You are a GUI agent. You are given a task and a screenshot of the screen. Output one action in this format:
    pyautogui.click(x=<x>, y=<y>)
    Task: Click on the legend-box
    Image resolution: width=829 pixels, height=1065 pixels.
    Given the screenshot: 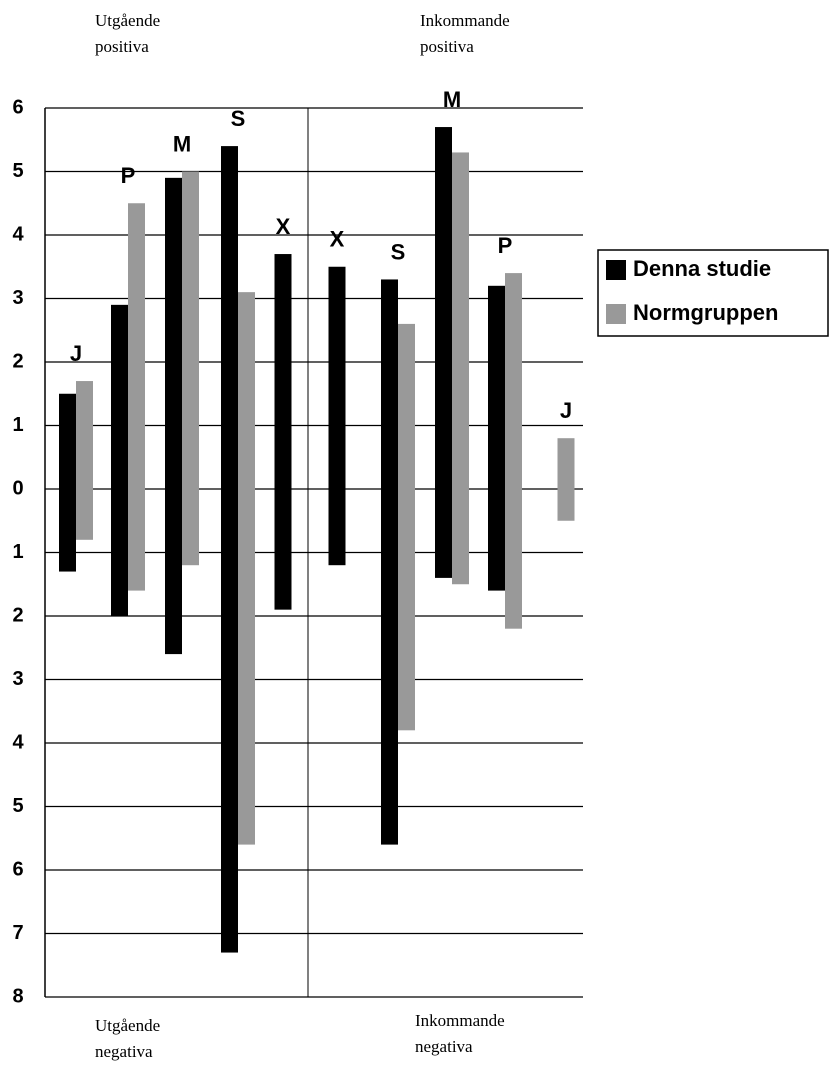 What is the action you would take?
    pyautogui.click(x=713, y=293)
    